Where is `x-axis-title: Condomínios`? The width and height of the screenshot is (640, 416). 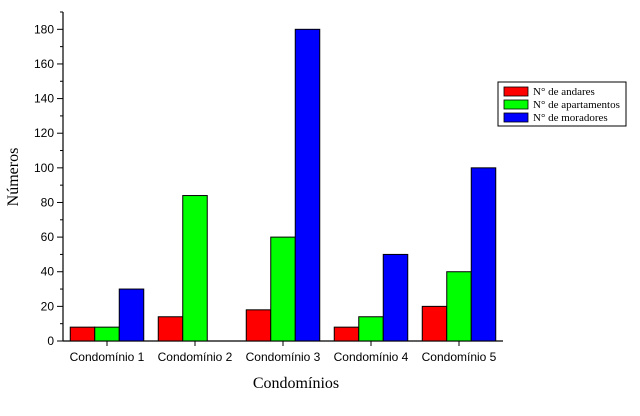 x-axis-title: Condomínios is located at coordinates (296, 383).